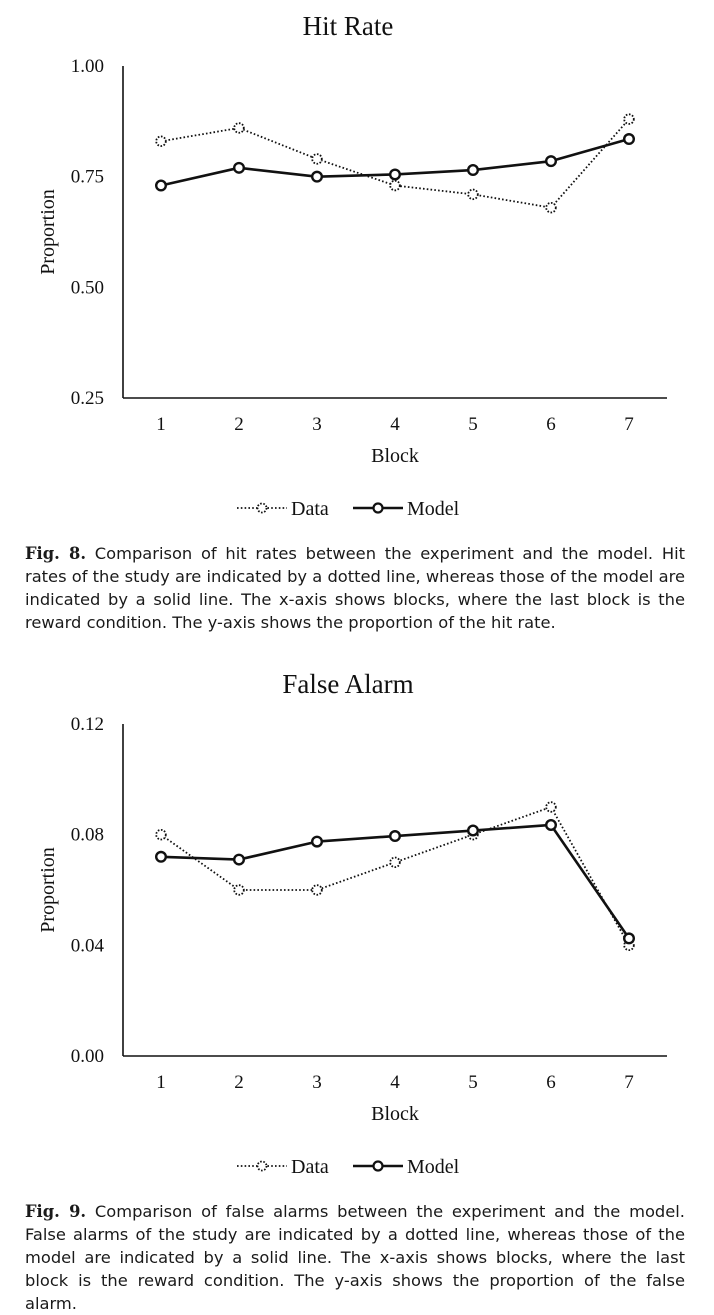 This screenshot has width=714, height=1315. What do you see at coordinates (87, 66) in the screenshot?
I see `y-tick-label: 1.00` at bounding box center [87, 66].